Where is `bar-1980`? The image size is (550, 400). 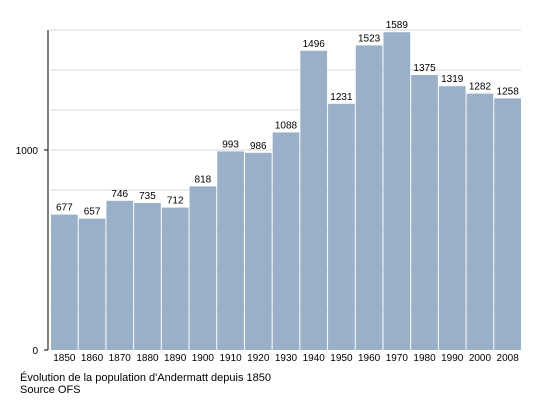 bar-1980 is located at coordinates (424, 212).